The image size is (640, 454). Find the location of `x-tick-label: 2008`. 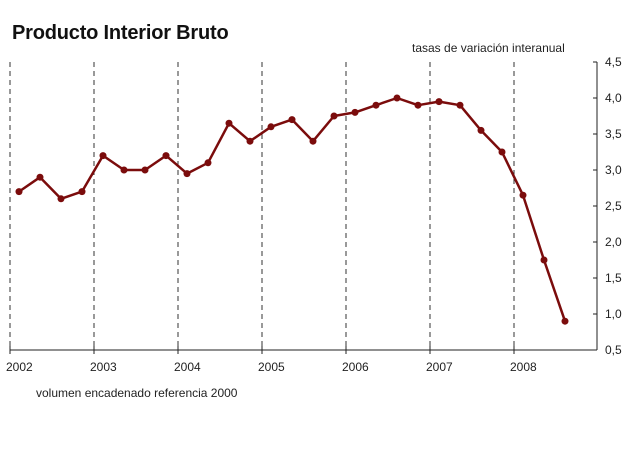

x-tick-label: 2008 is located at coordinates (523, 367).